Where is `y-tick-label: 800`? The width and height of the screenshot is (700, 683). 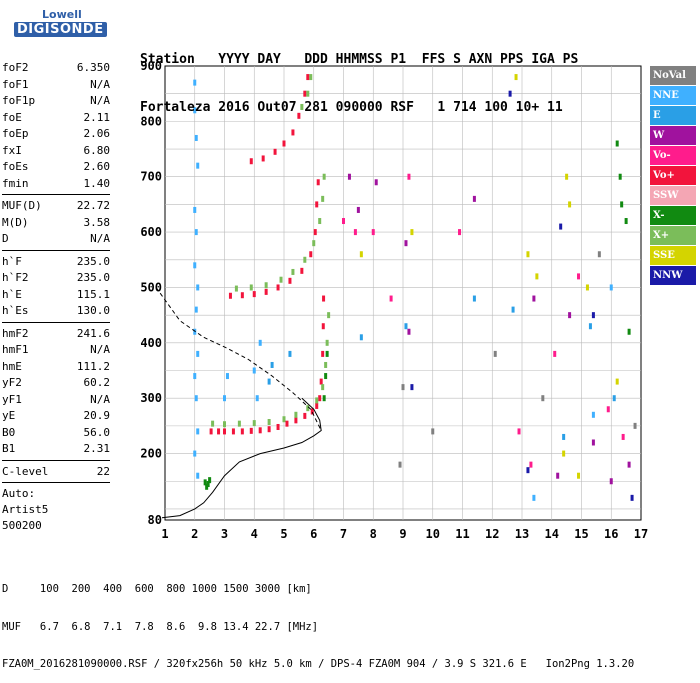 y-tick-label: 800 is located at coordinates (151, 121).